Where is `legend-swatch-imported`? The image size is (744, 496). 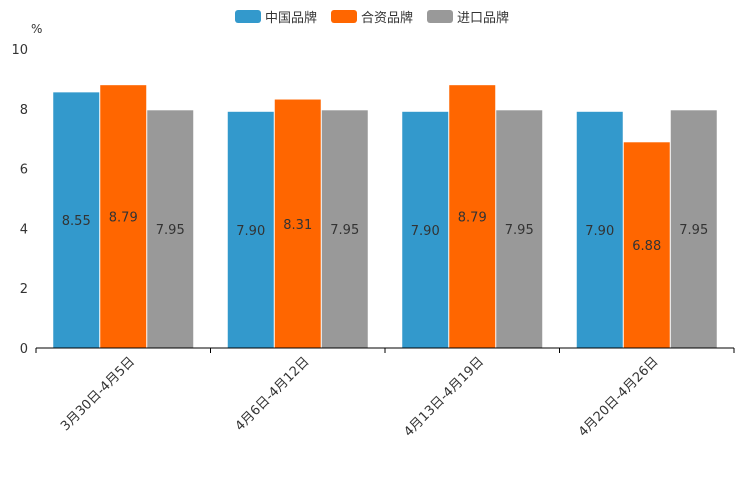 legend-swatch-imported is located at coordinates (440, 16).